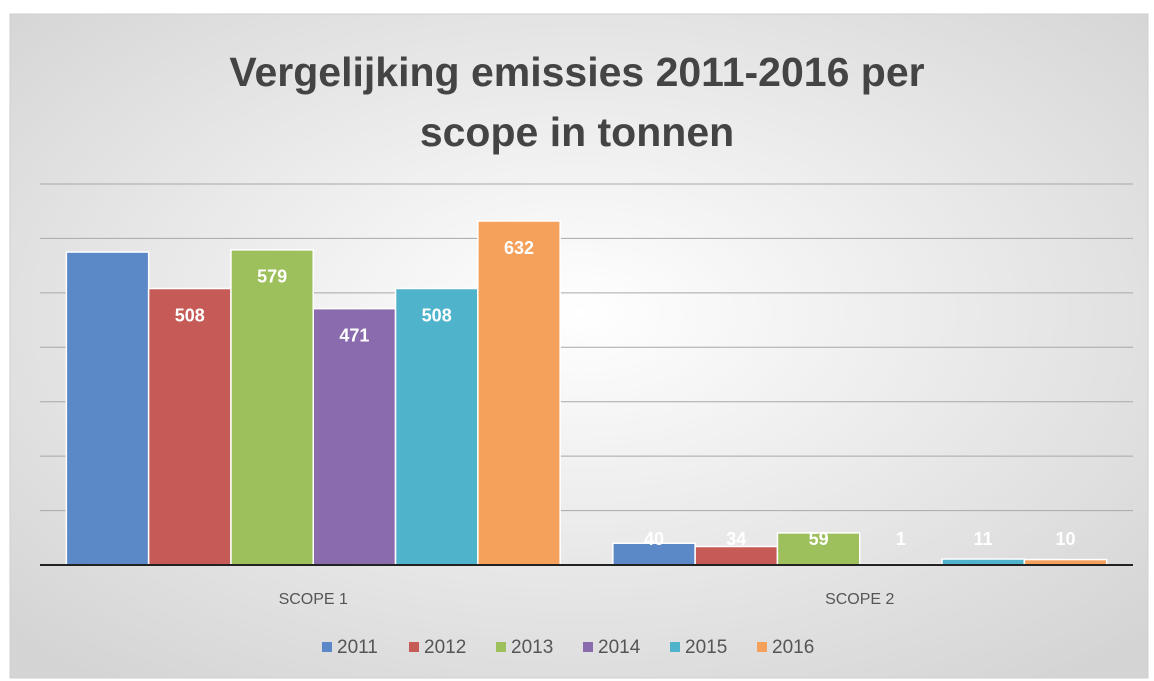 This screenshot has width=1154, height=681. I want to click on data-label: 59, so click(819, 539).